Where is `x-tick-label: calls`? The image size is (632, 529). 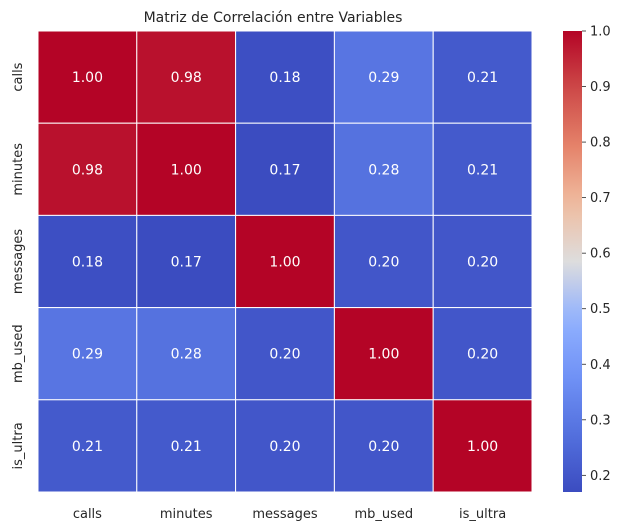 x-tick-label: calls is located at coordinates (87, 514).